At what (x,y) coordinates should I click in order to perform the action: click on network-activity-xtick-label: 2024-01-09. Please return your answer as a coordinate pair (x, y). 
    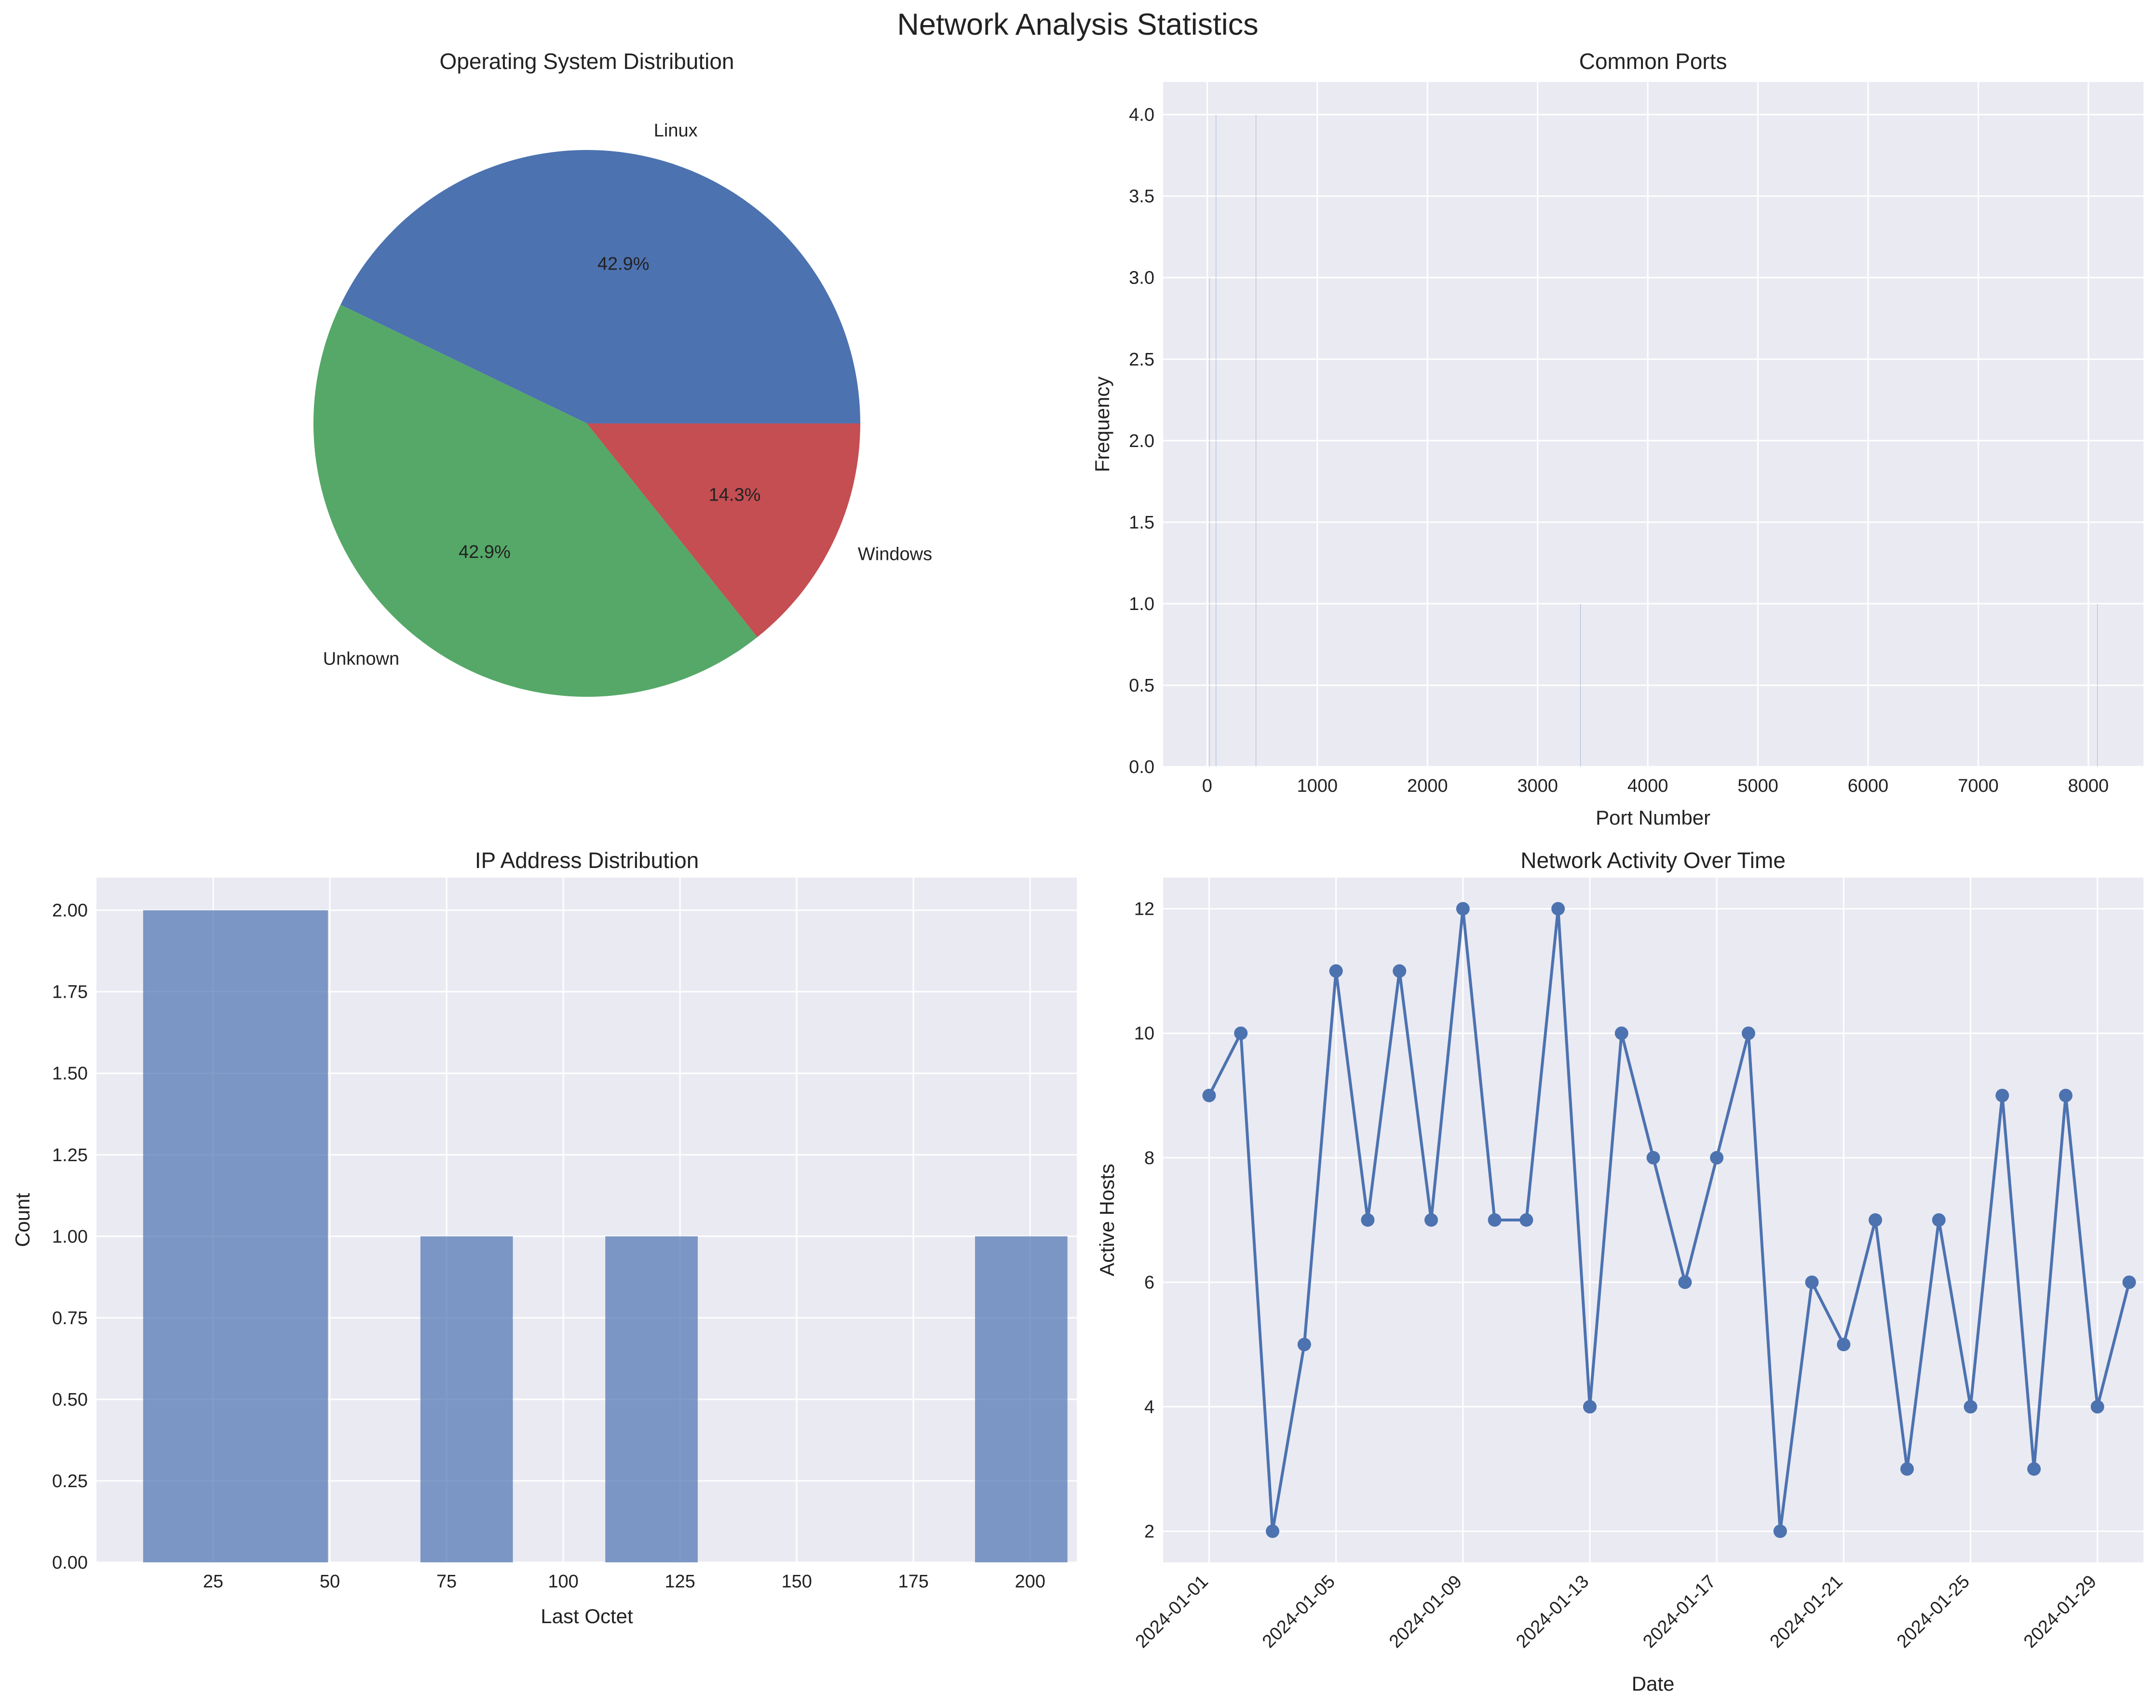
    Looking at the image, I should click on (1425, 1612).